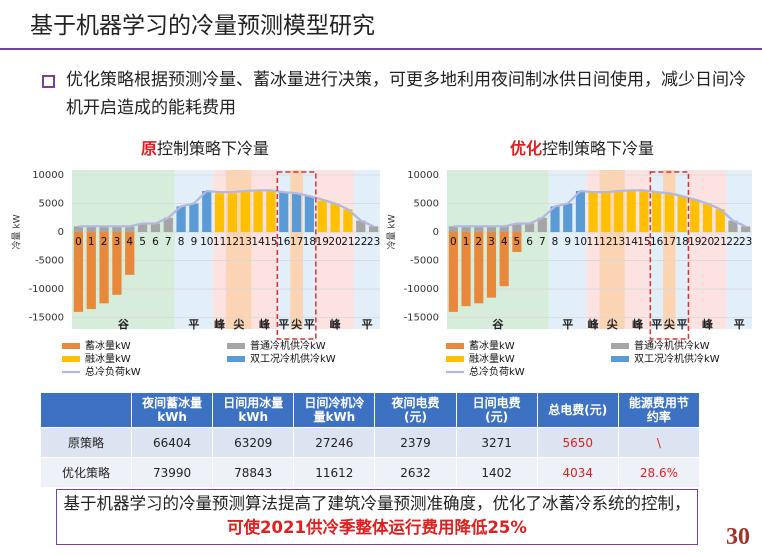  What do you see at coordinates (253, 442) in the screenshot?
I see `table-cell: 63209` at bounding box center [253, 442].